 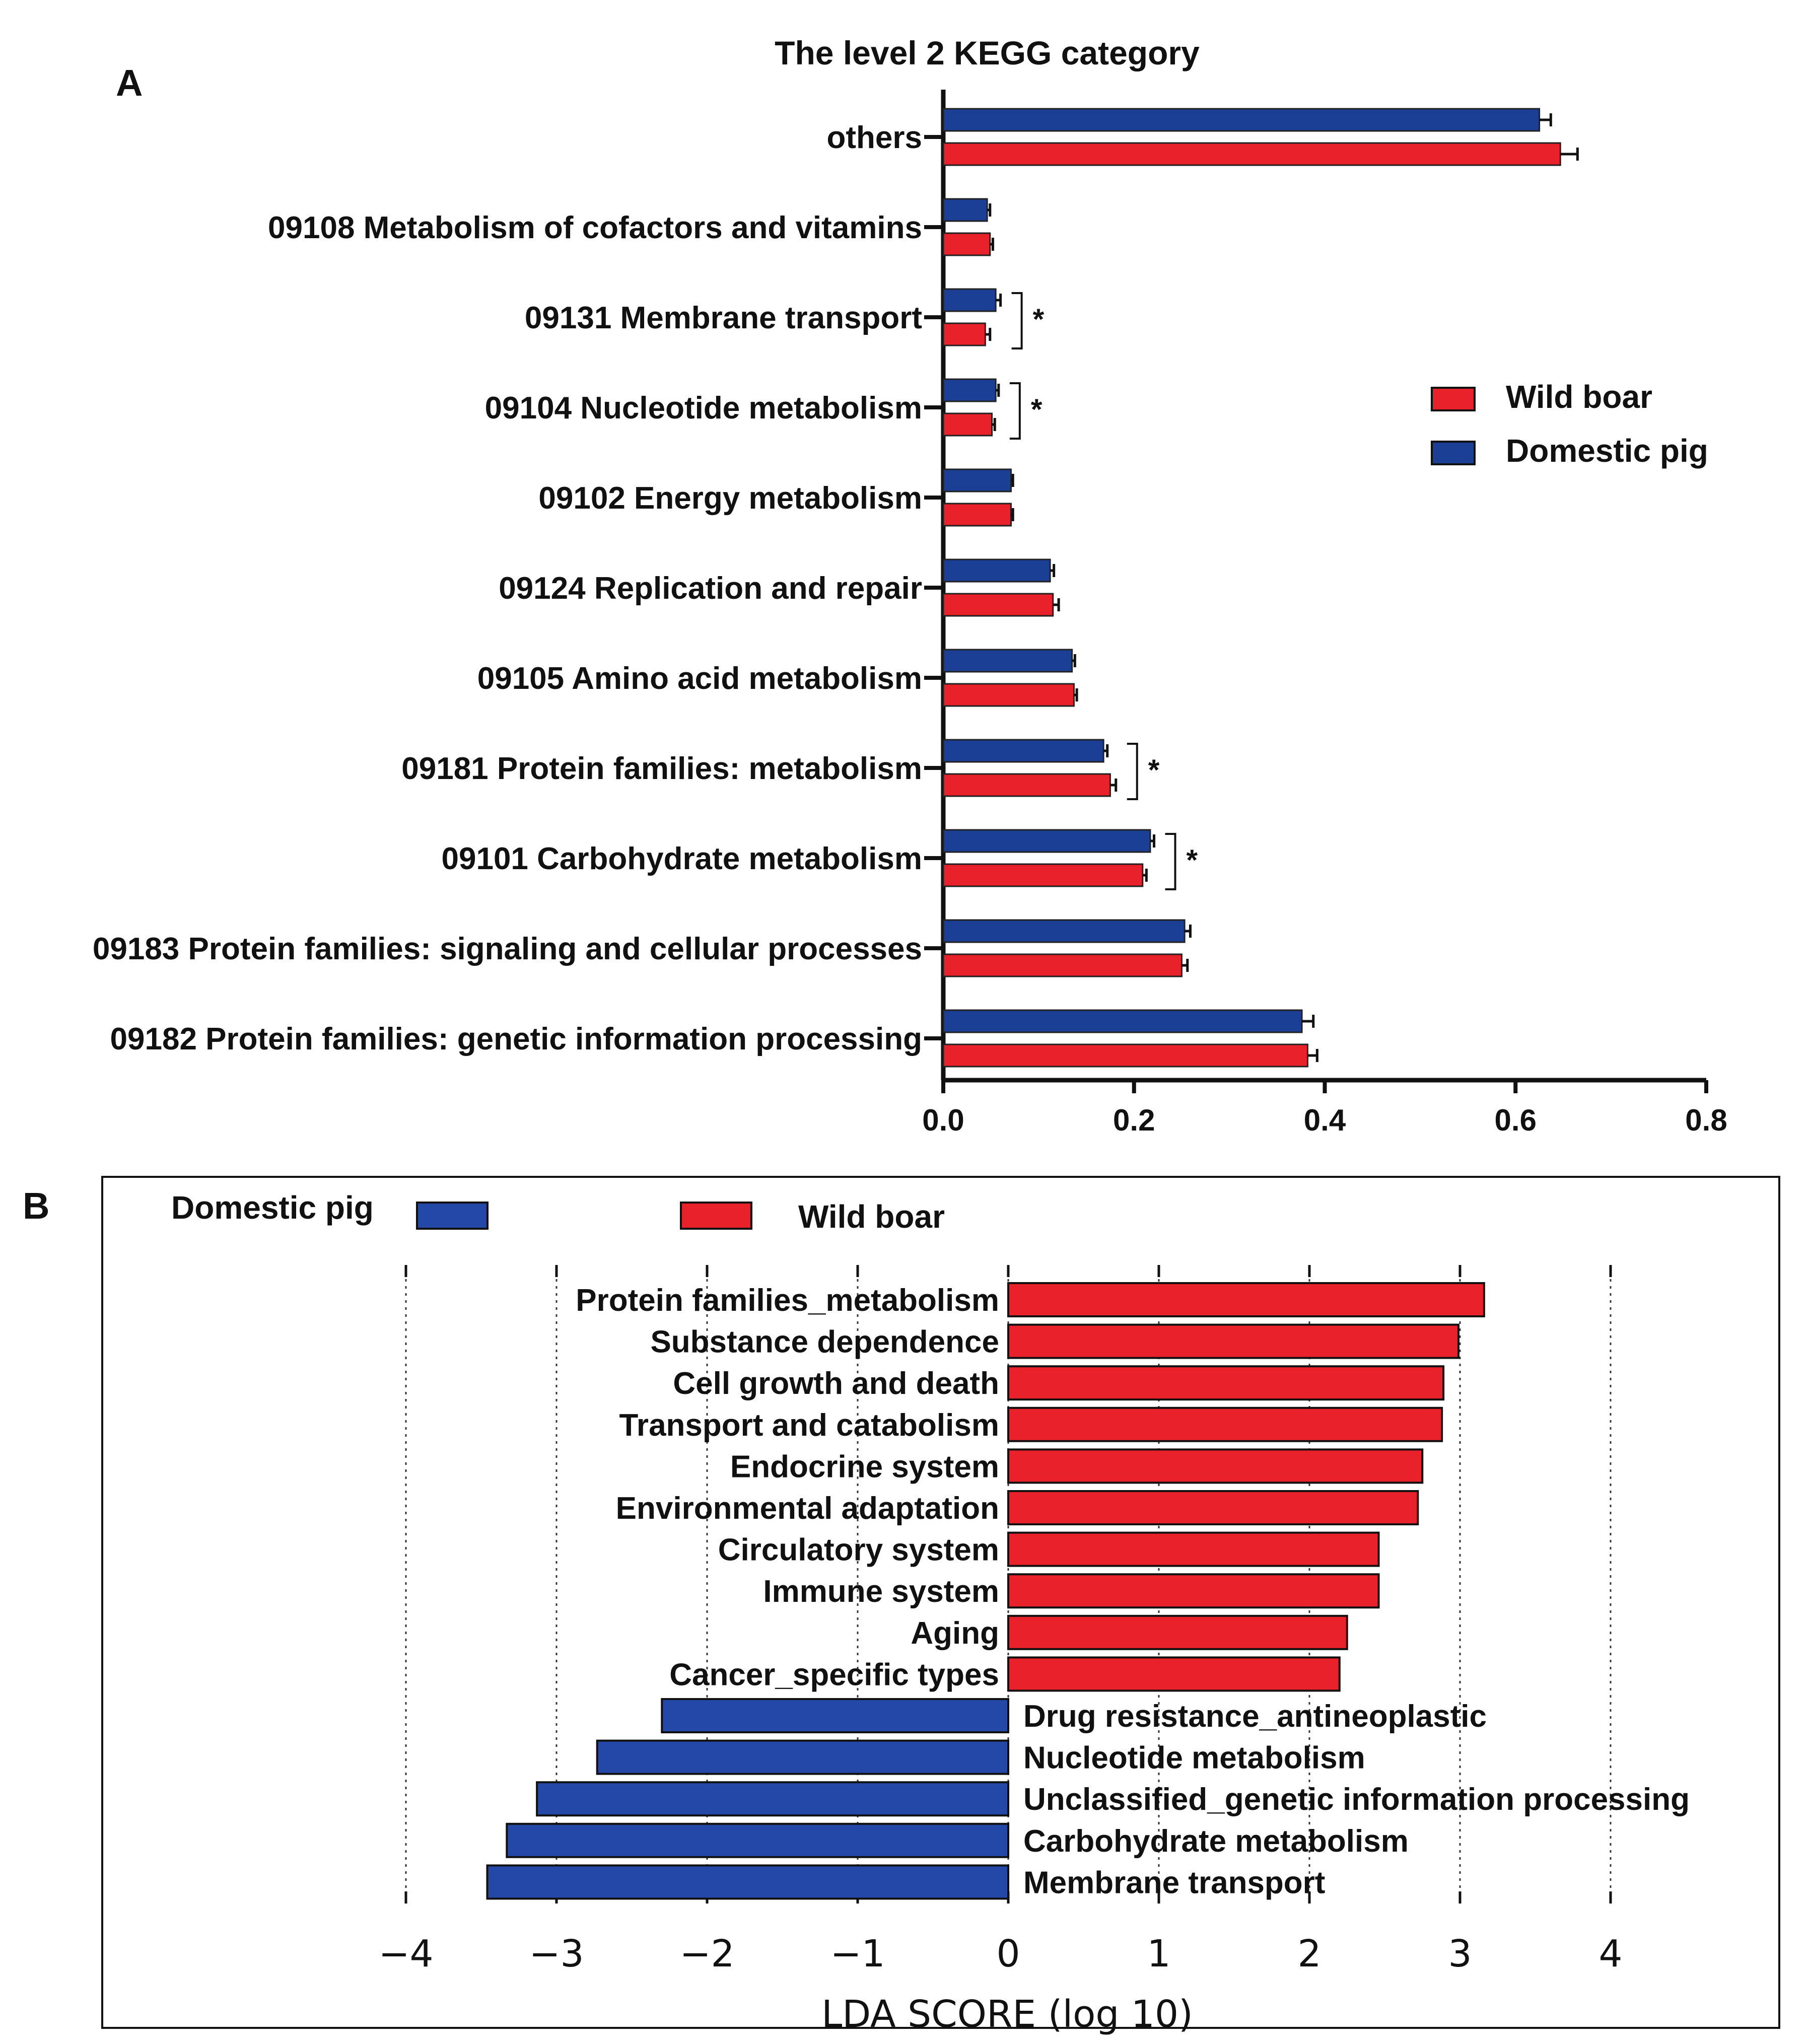 I want to click on panel-b-x-tick-label: 0, so click(x=1008, y=1954).